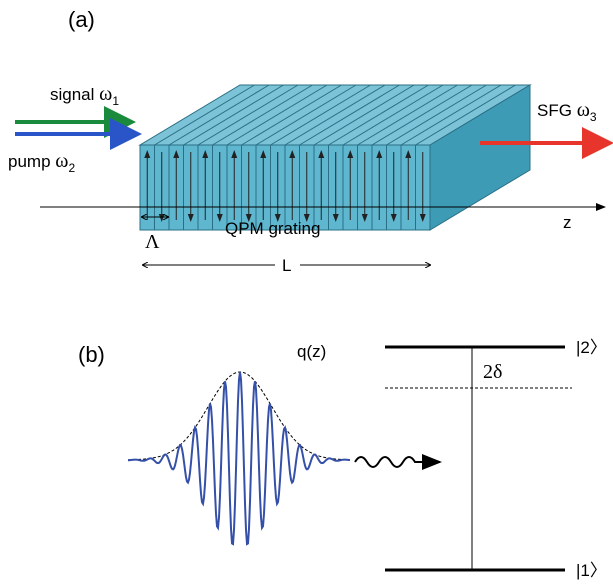 The width and height of the screenshot is (613, 585). What do you see at coordinates (567, 111) in the screenshot?
I see `sfg-label: SFG ω3` at bounding box center [567, 111].